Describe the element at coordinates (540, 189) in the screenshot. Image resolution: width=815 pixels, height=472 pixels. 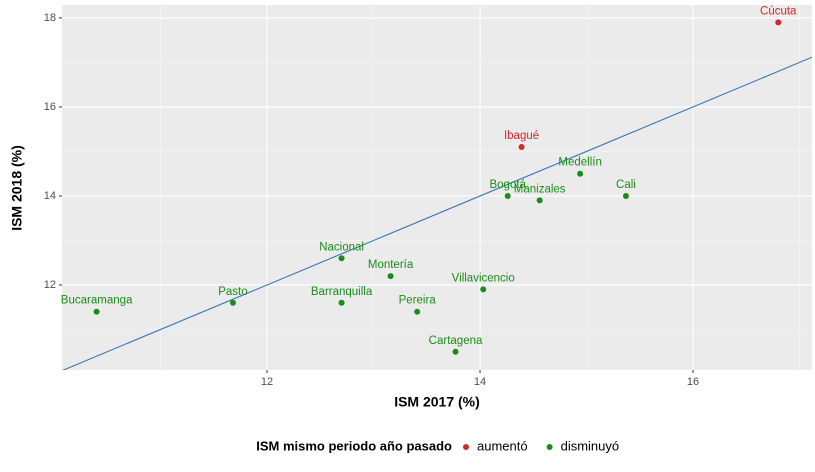
I see `point-label: Manizales` at that location.